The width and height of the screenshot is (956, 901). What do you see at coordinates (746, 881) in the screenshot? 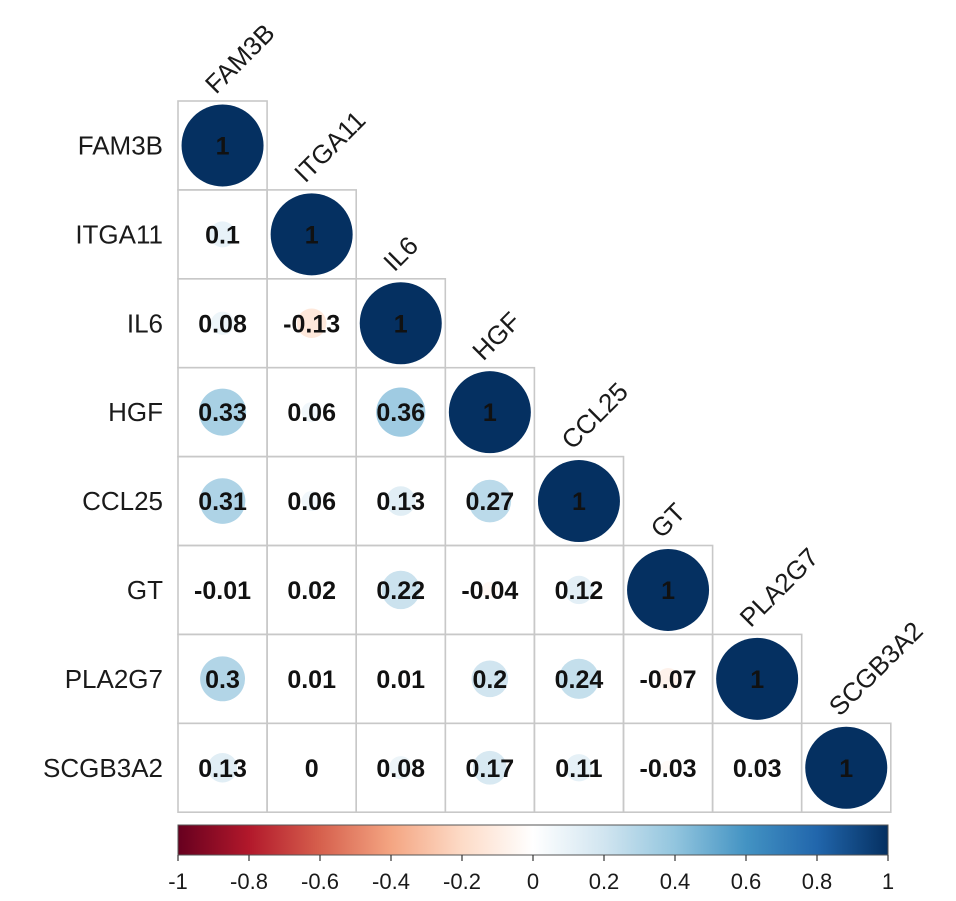
I see `colorbar-tick-label: 0.6` at bounding box center [746, 881].